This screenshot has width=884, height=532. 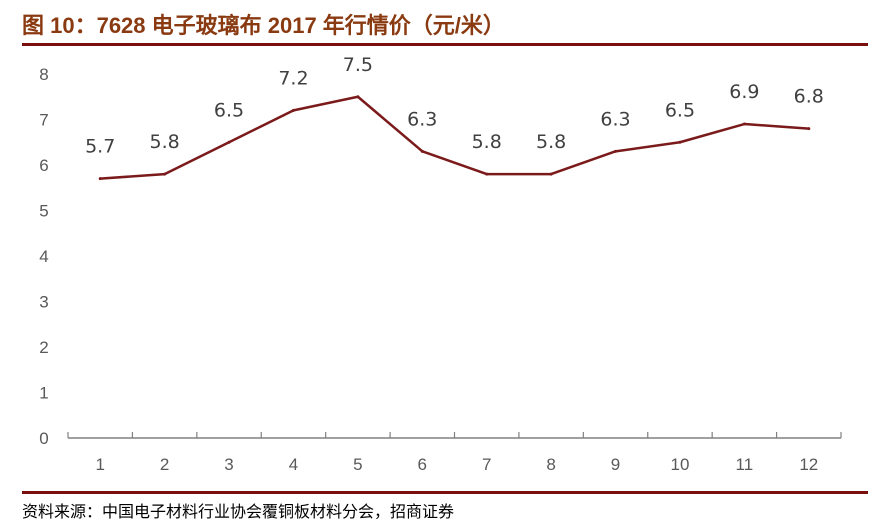 What do you see at coordinates (43, 211) in the screenshot?
I see `y-tick-label: 5` at bounding box center [43, 211].